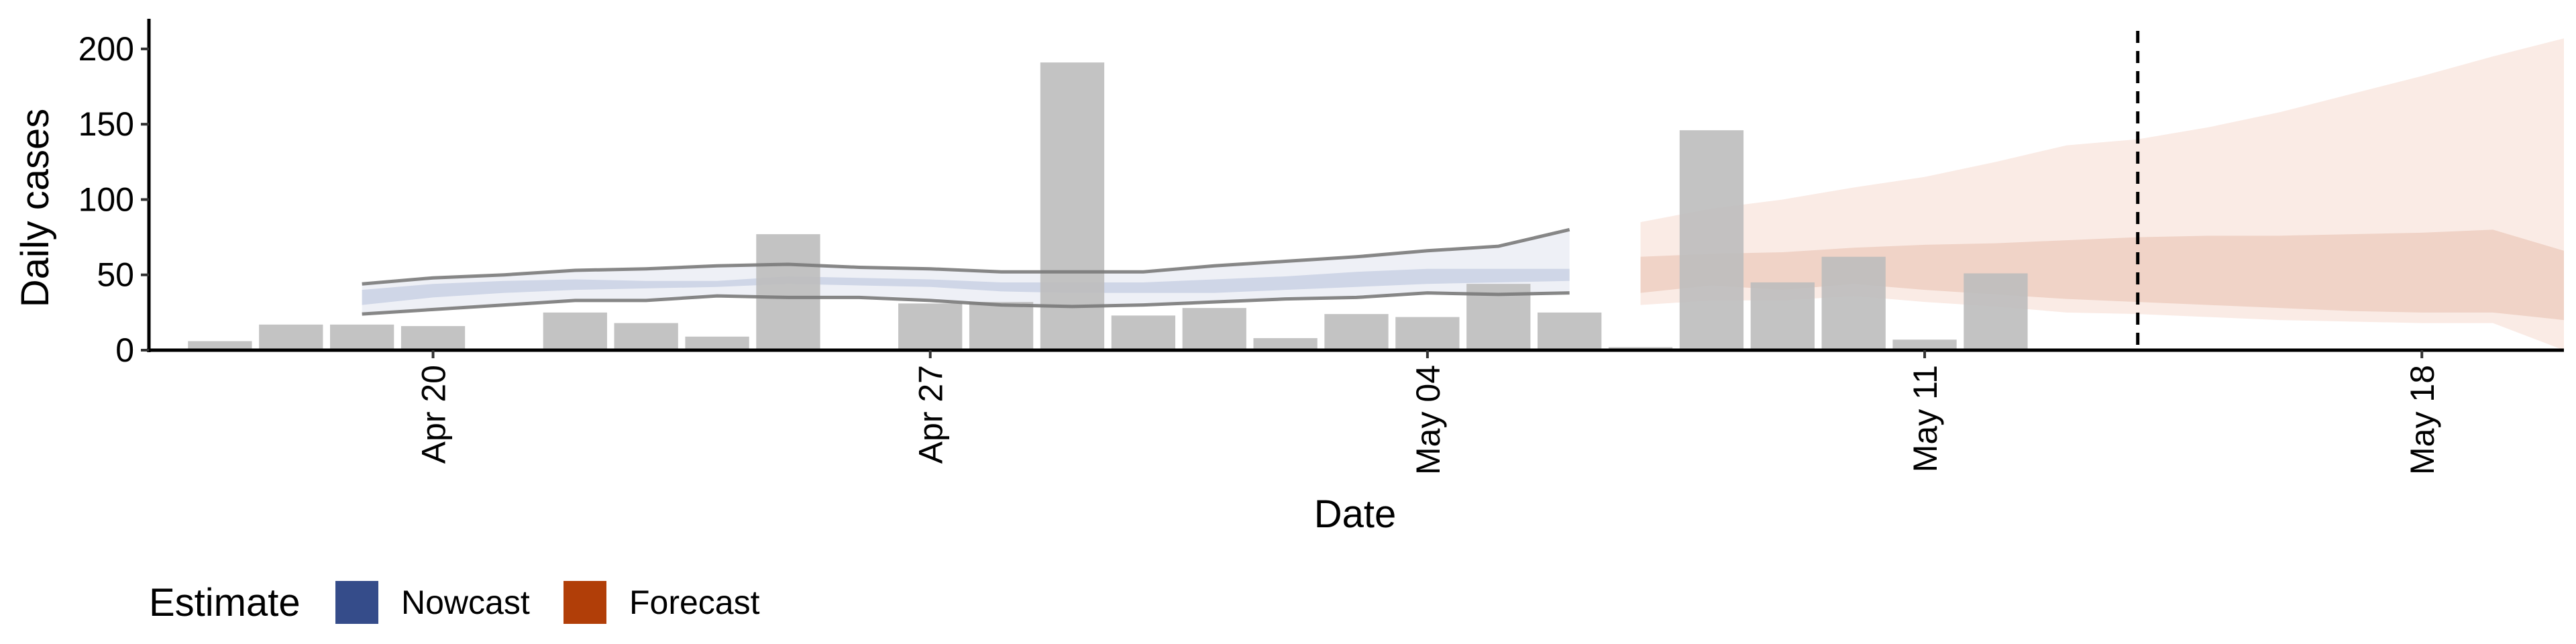 The width and height of the screenshot is (2576, 644). I want to click on x-tick-label: Apr 20, so click(434, 414).